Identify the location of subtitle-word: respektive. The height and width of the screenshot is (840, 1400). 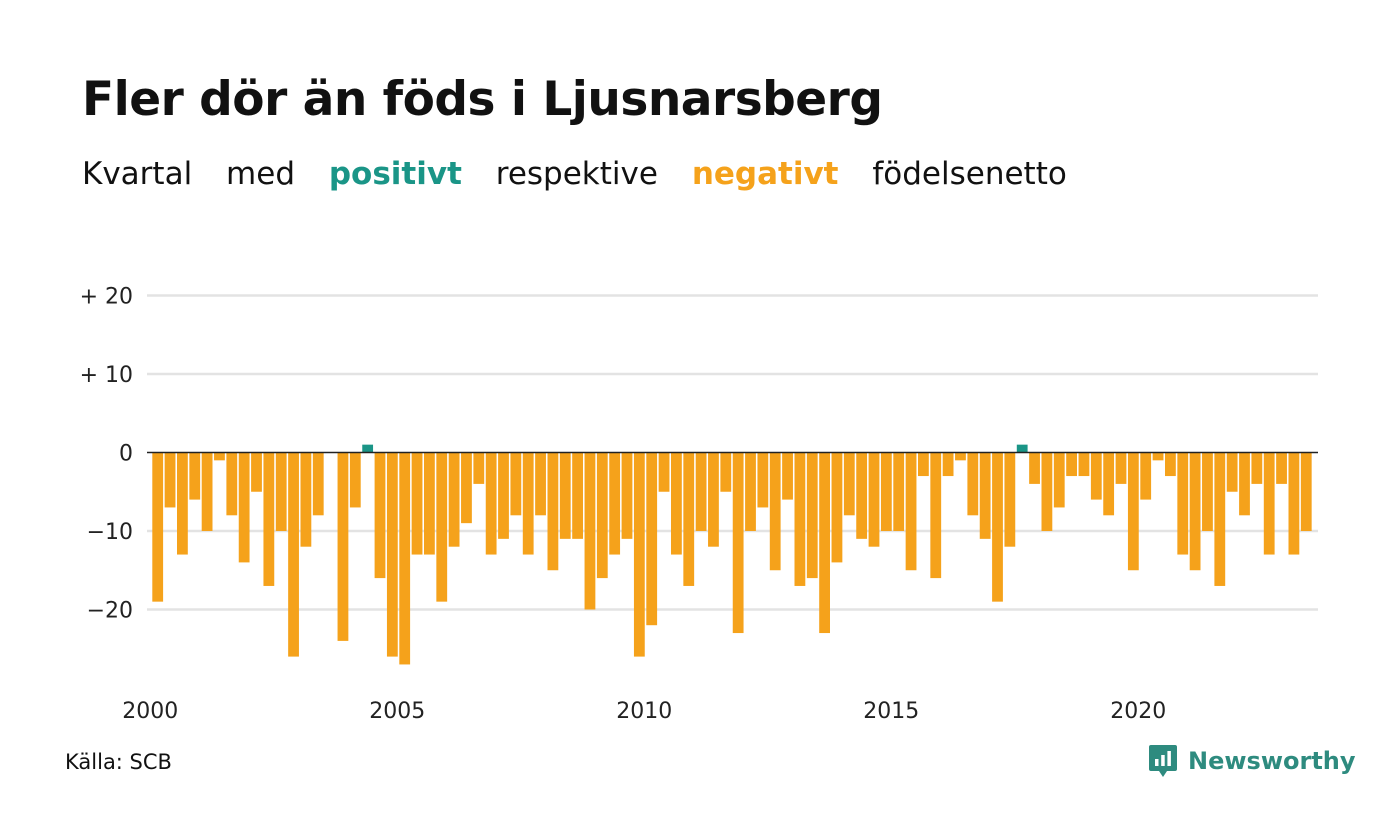
(576, 174).